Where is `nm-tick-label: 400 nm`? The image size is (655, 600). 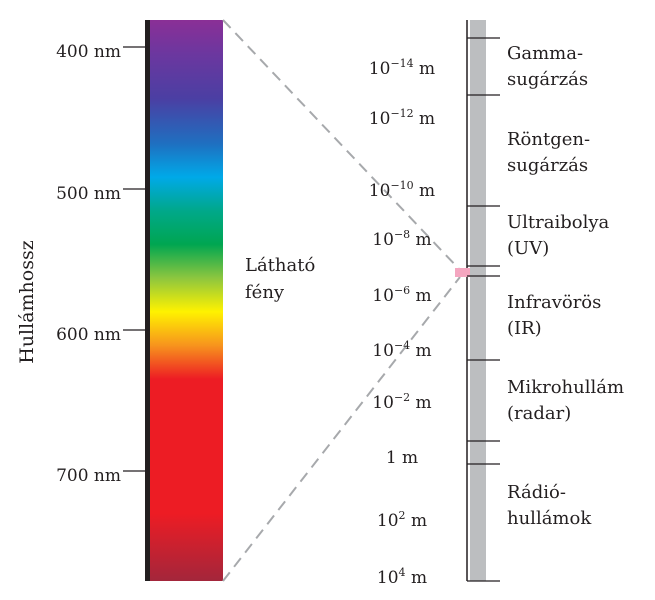 nm-tick-label: 400 nm is located at coordinates (88, 52).